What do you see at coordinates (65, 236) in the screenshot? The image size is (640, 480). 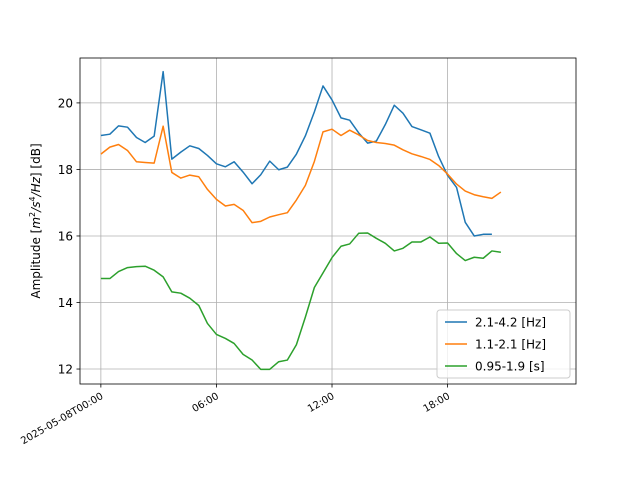 I see `y-tick-label: 16` at bounding box center [65, 236].